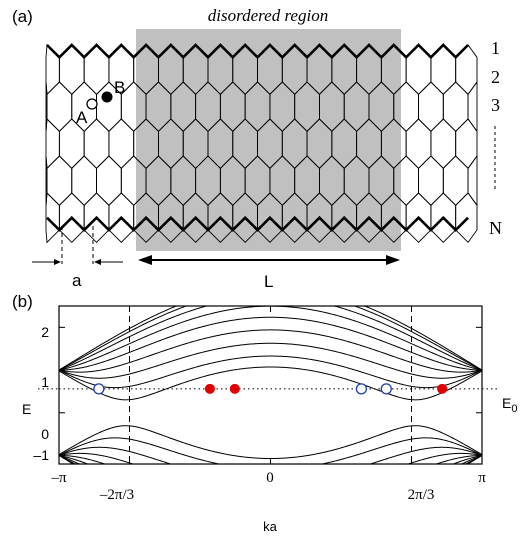 Image resolution: width=531 pixels, height=536 pixels. Describe the element at coordinates (45, 382) in the screenshot. I see `y-tick-label-one: 1` at that location.